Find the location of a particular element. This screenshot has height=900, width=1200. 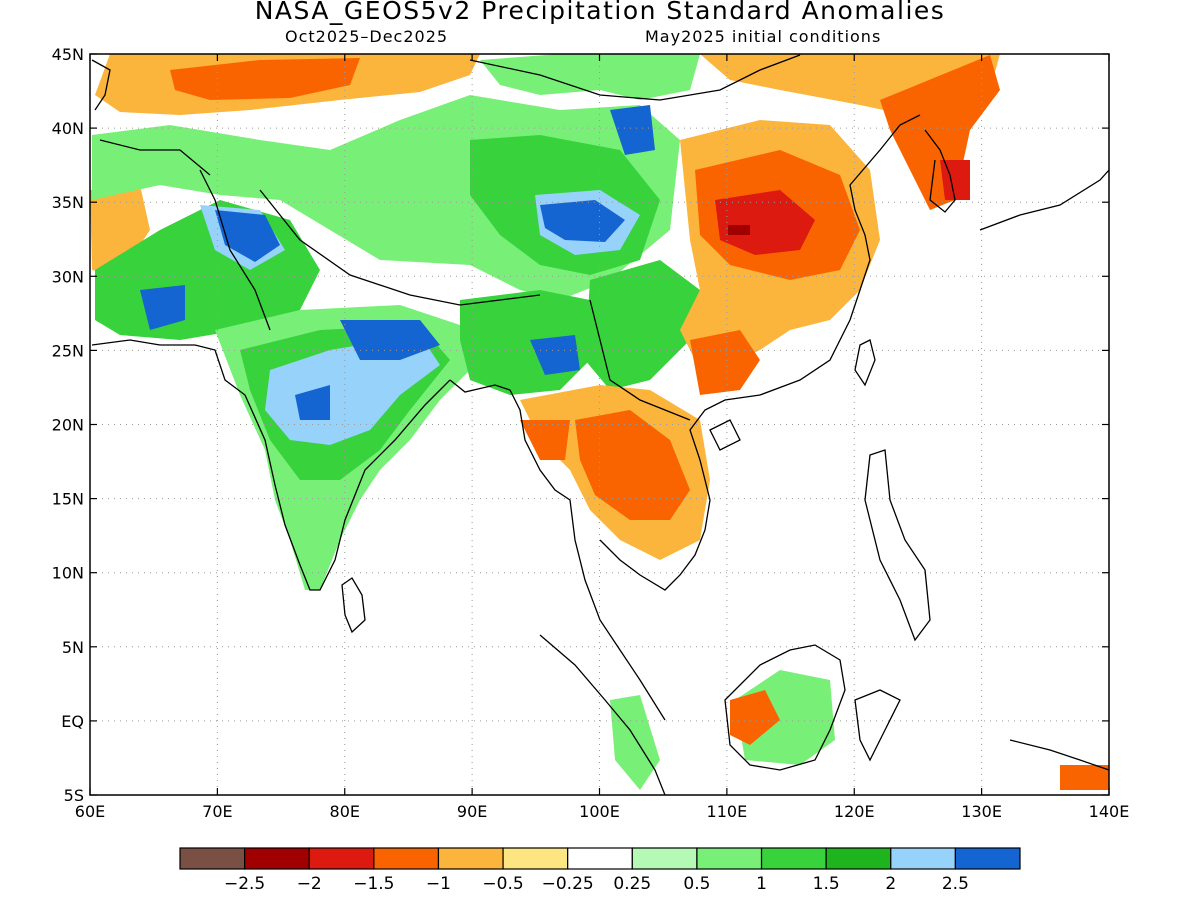

anomaly-region-very-dry-east-china is located at coordinates (765, 222).